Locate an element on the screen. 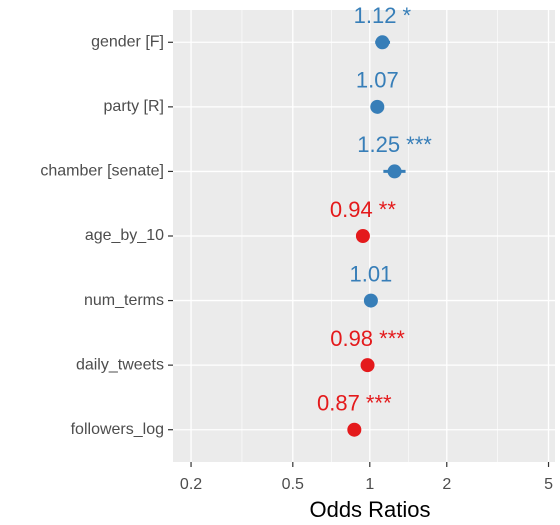 The height and width of the screenshot is (525, 560). y-tick-label: age_by_10 is located at coordinates (124, 235).